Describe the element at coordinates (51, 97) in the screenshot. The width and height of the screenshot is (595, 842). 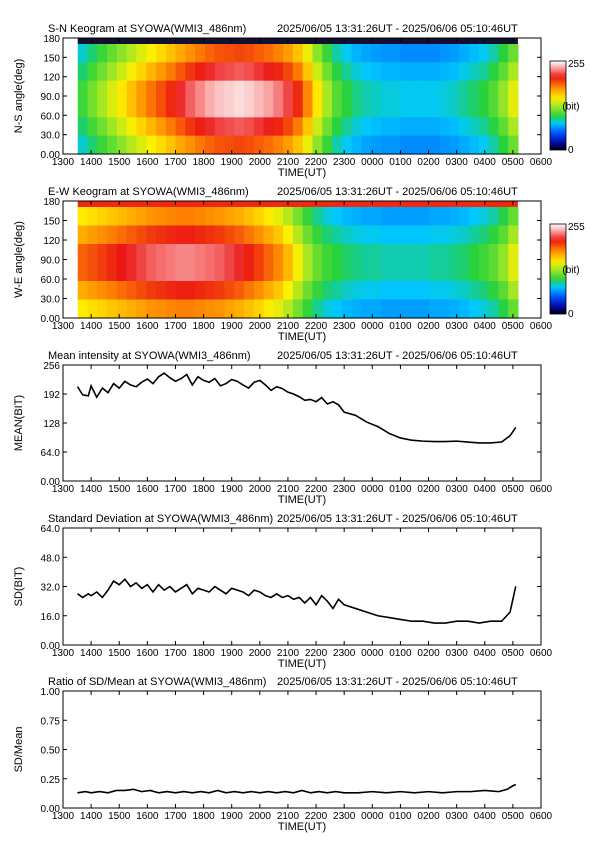
I see `y-tick-label: 90.0` at that location.